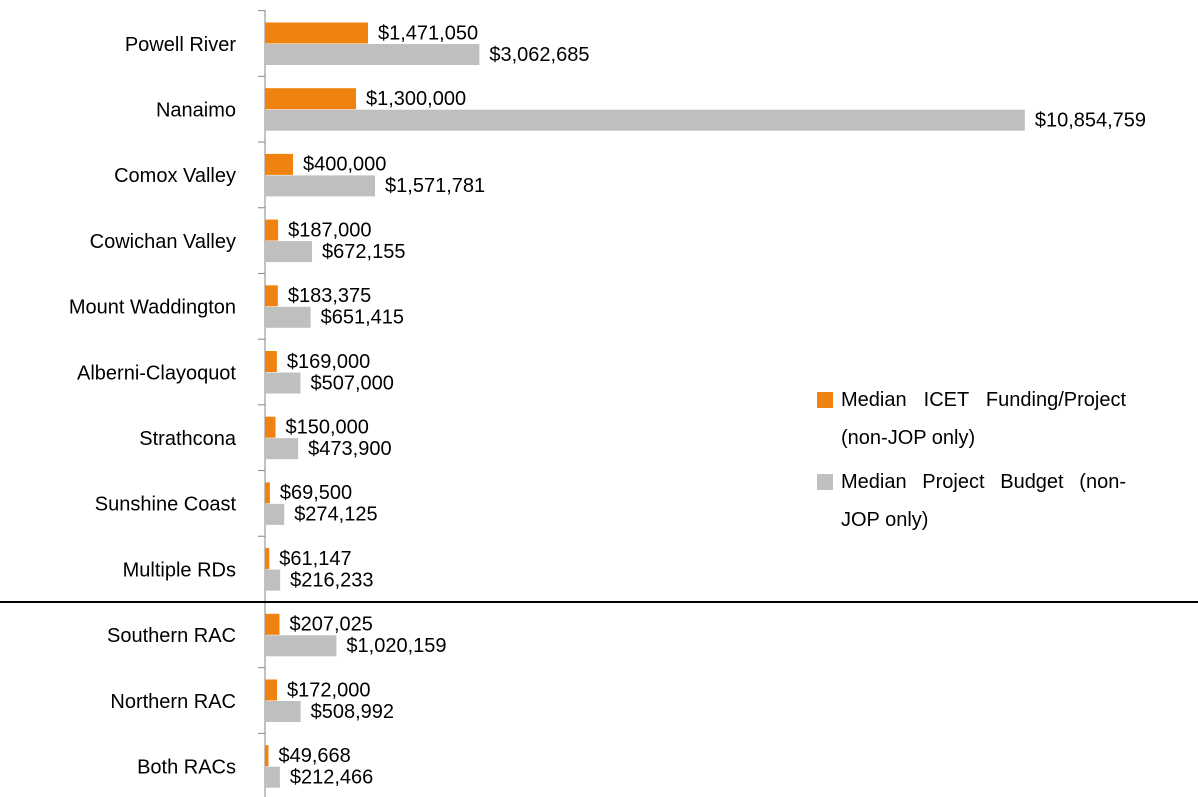 The width and height of the screenshot is (1198, 797). I want to click on value-label: $216,233, so click(331, 580).